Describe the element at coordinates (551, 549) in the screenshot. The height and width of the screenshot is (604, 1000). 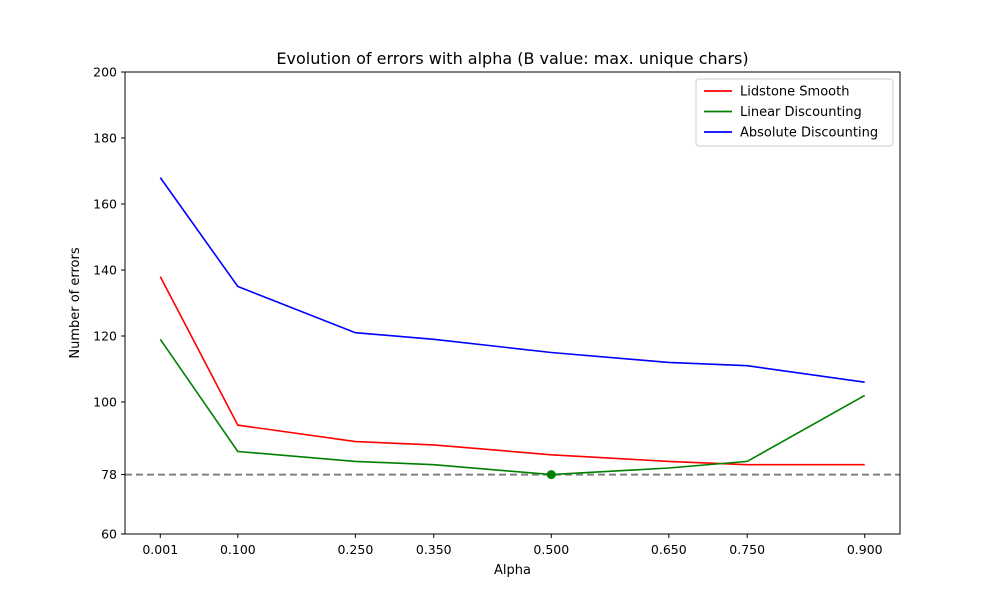
I see `x-tick-label: 0.500` at that location.